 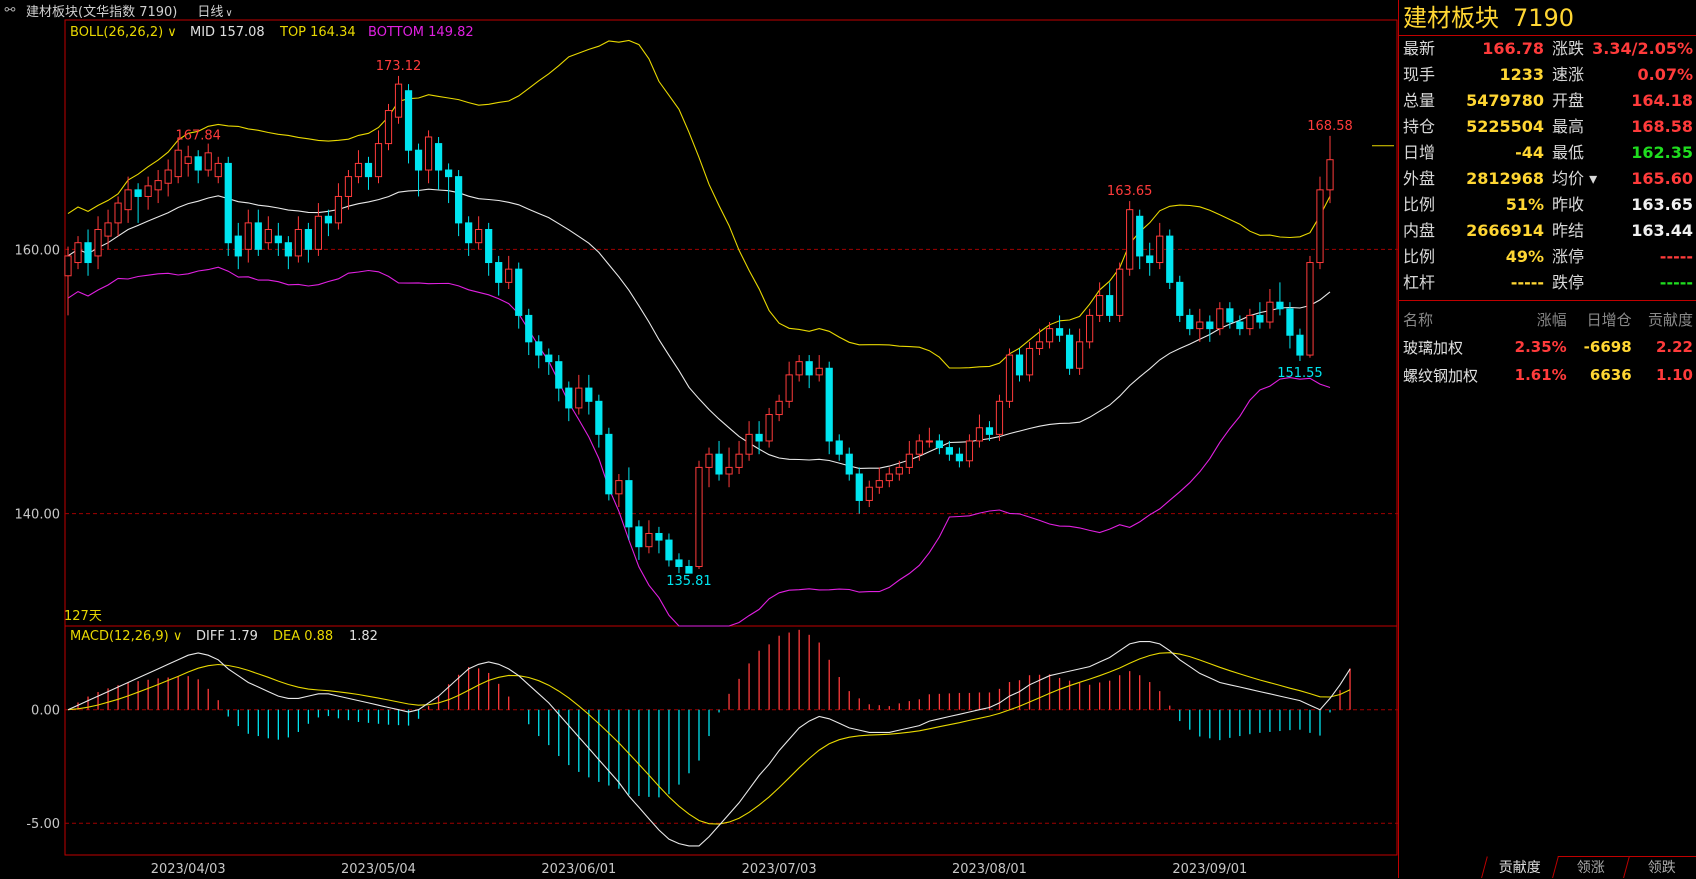 I want to click on boll-indicator-selector: BOLL(26,26,2) ∨, so click(x=123, y=32).